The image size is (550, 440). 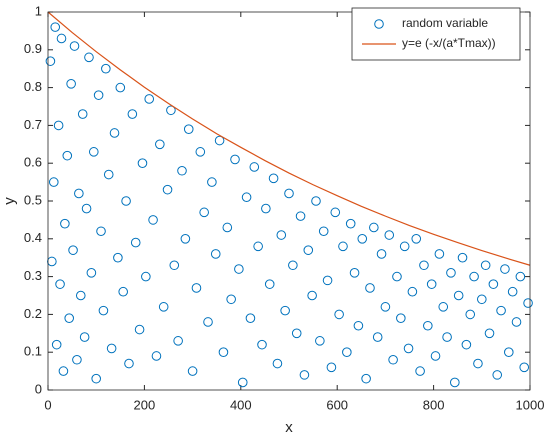 I want to click on legend-marker, so click(x=379, y=24).